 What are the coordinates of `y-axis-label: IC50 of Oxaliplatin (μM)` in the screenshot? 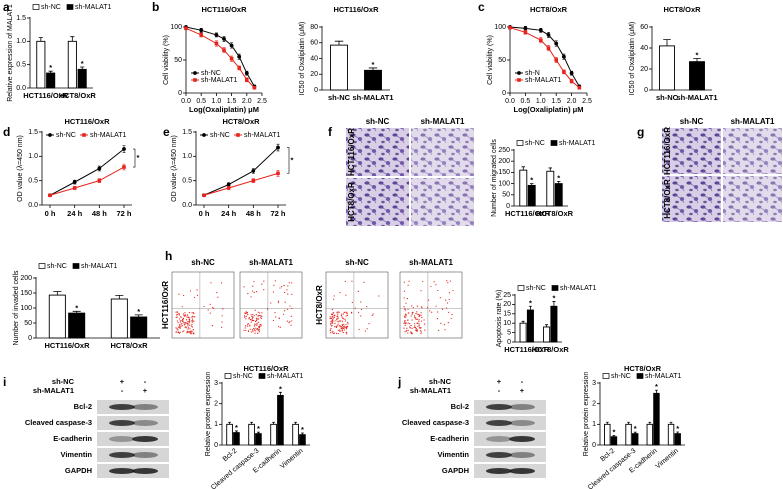 It's located at (302, 59).